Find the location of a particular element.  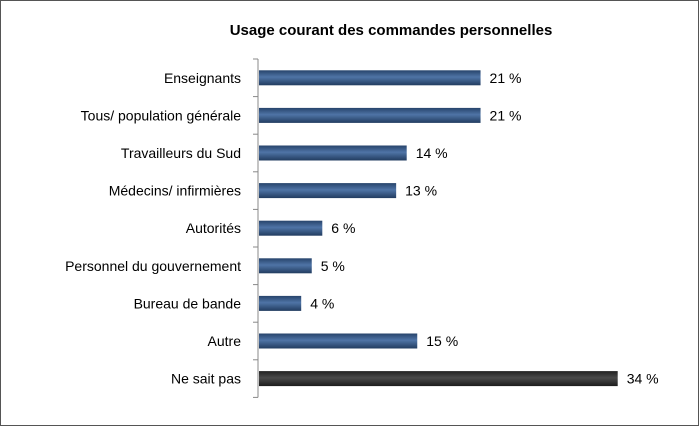

category-label: Tous/ population générale is located at coordinates (161, 115).